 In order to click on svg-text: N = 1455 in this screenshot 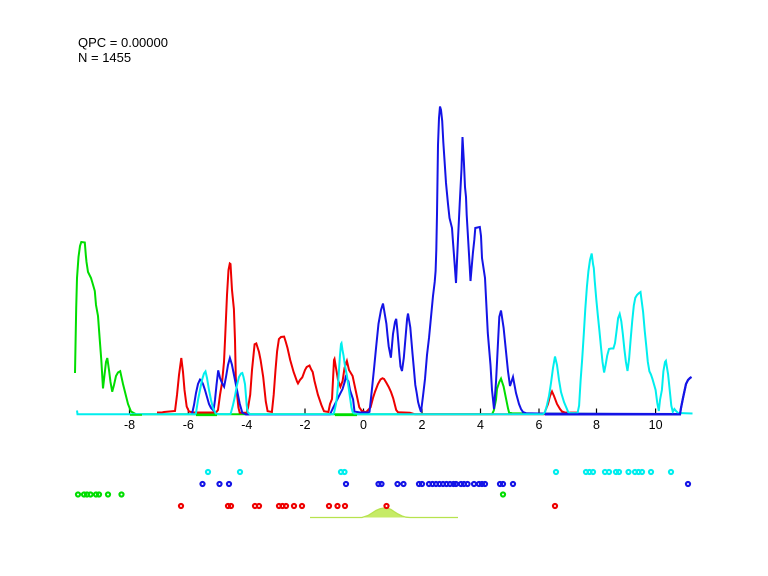, I will do `click(104, 57)`.